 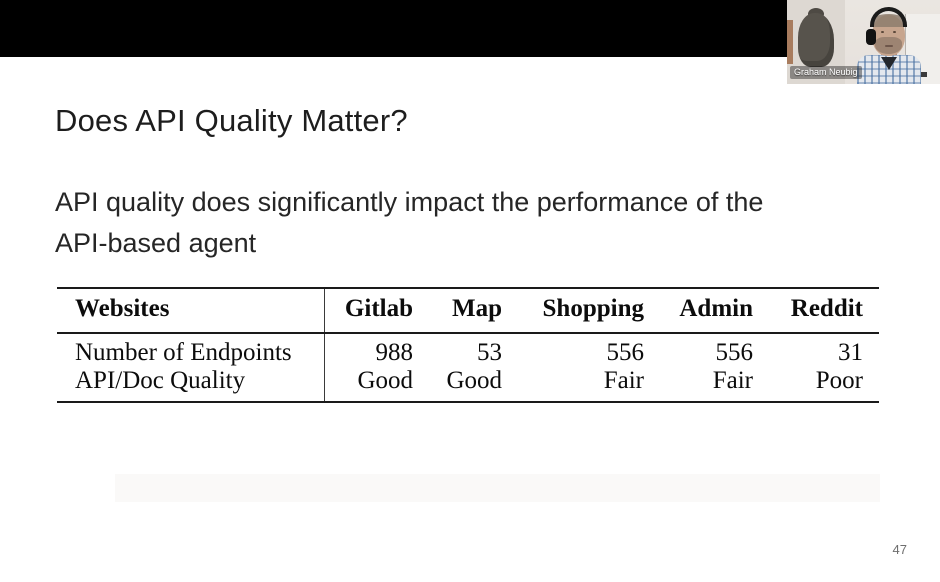 What do you see at coordinates (368, 311) in the screenshot?
I see `column-header-gitlab: Gitlab` at bounding box center [368, 311].